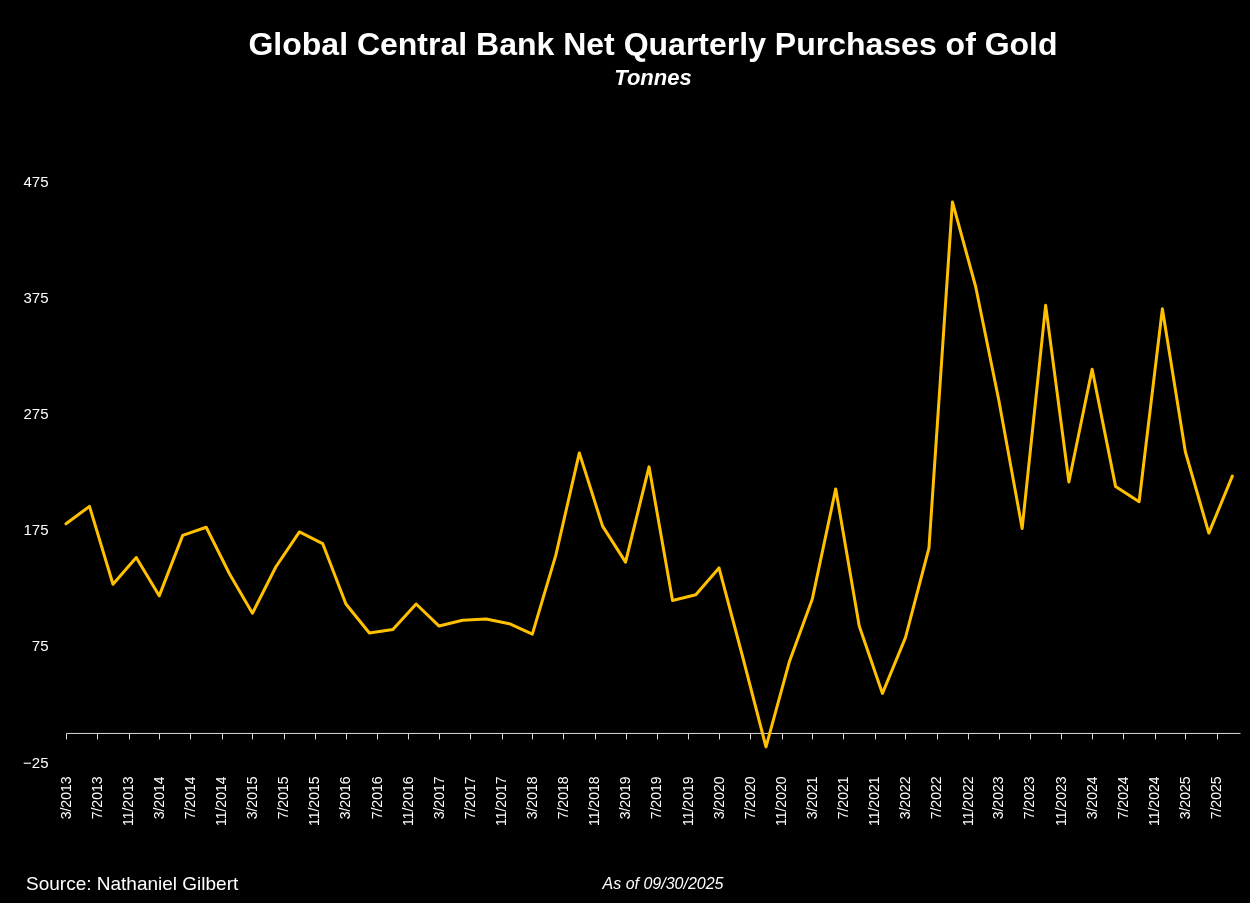  I want to click on y-tick-label: 275, so click(36, 413).